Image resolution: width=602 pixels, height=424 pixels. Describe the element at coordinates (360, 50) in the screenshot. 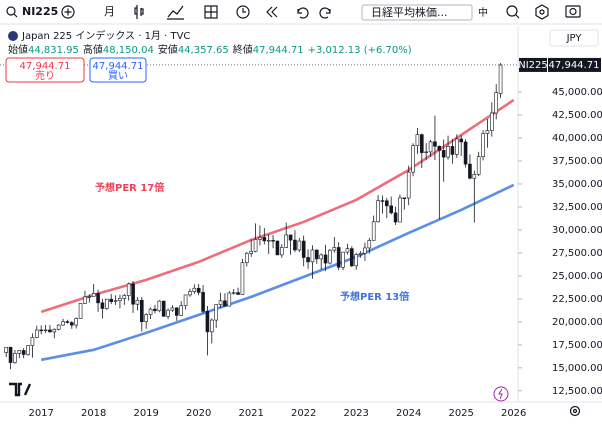

I see `ohlc-value: +3,012.13 (+6.70%)` at that location.